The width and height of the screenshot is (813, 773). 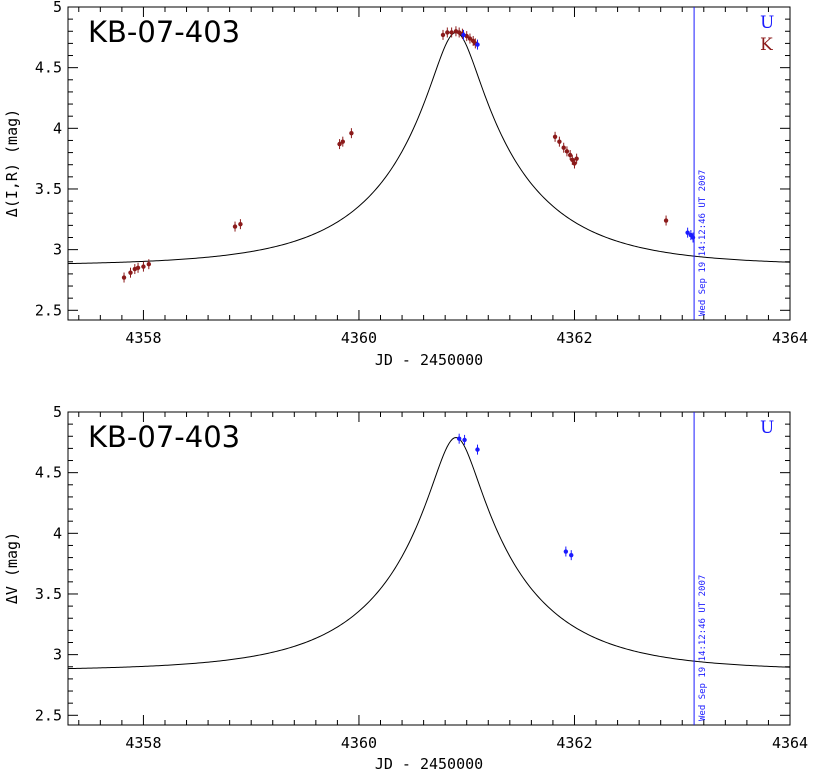 What do you see at coordinates (12, 163) in the screenshot?
I see `y-axis-label: Δ(I,R) (mag)` at bounding box center [12, 163].